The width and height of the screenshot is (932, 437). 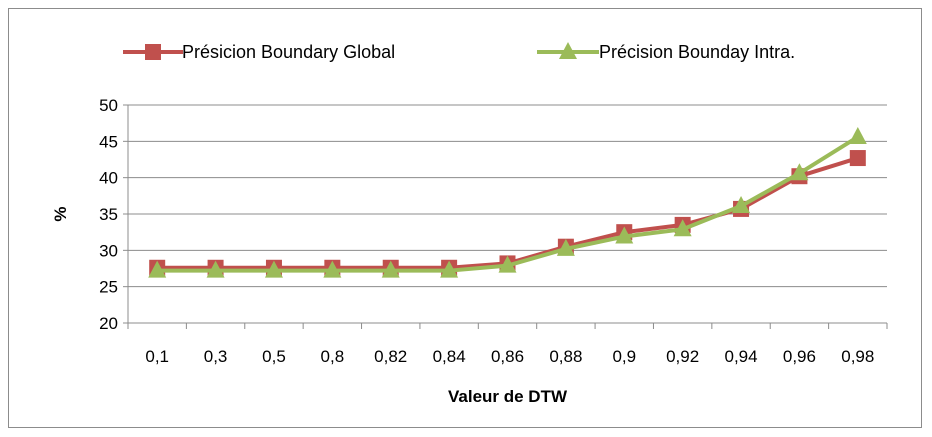 I want to click on y-axis-ticks: 20 25 30 35 40 45 50, so click(x=108, y=214).